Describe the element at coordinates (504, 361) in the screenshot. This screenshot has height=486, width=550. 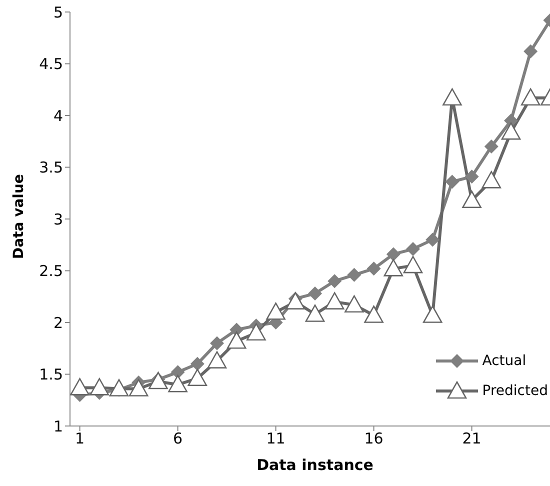
I see `legend-label: Actual` at that location.